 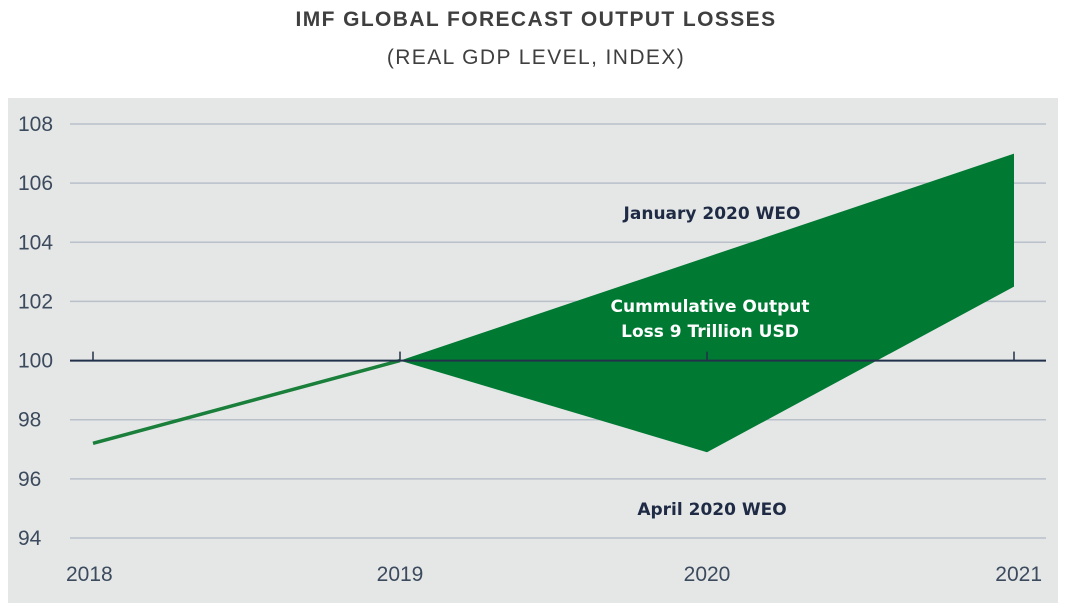 What do you see at coordinates (35, 361) in the screenshot?
I see `y-tick-label-100: 100` at bounding box center [35, 361].